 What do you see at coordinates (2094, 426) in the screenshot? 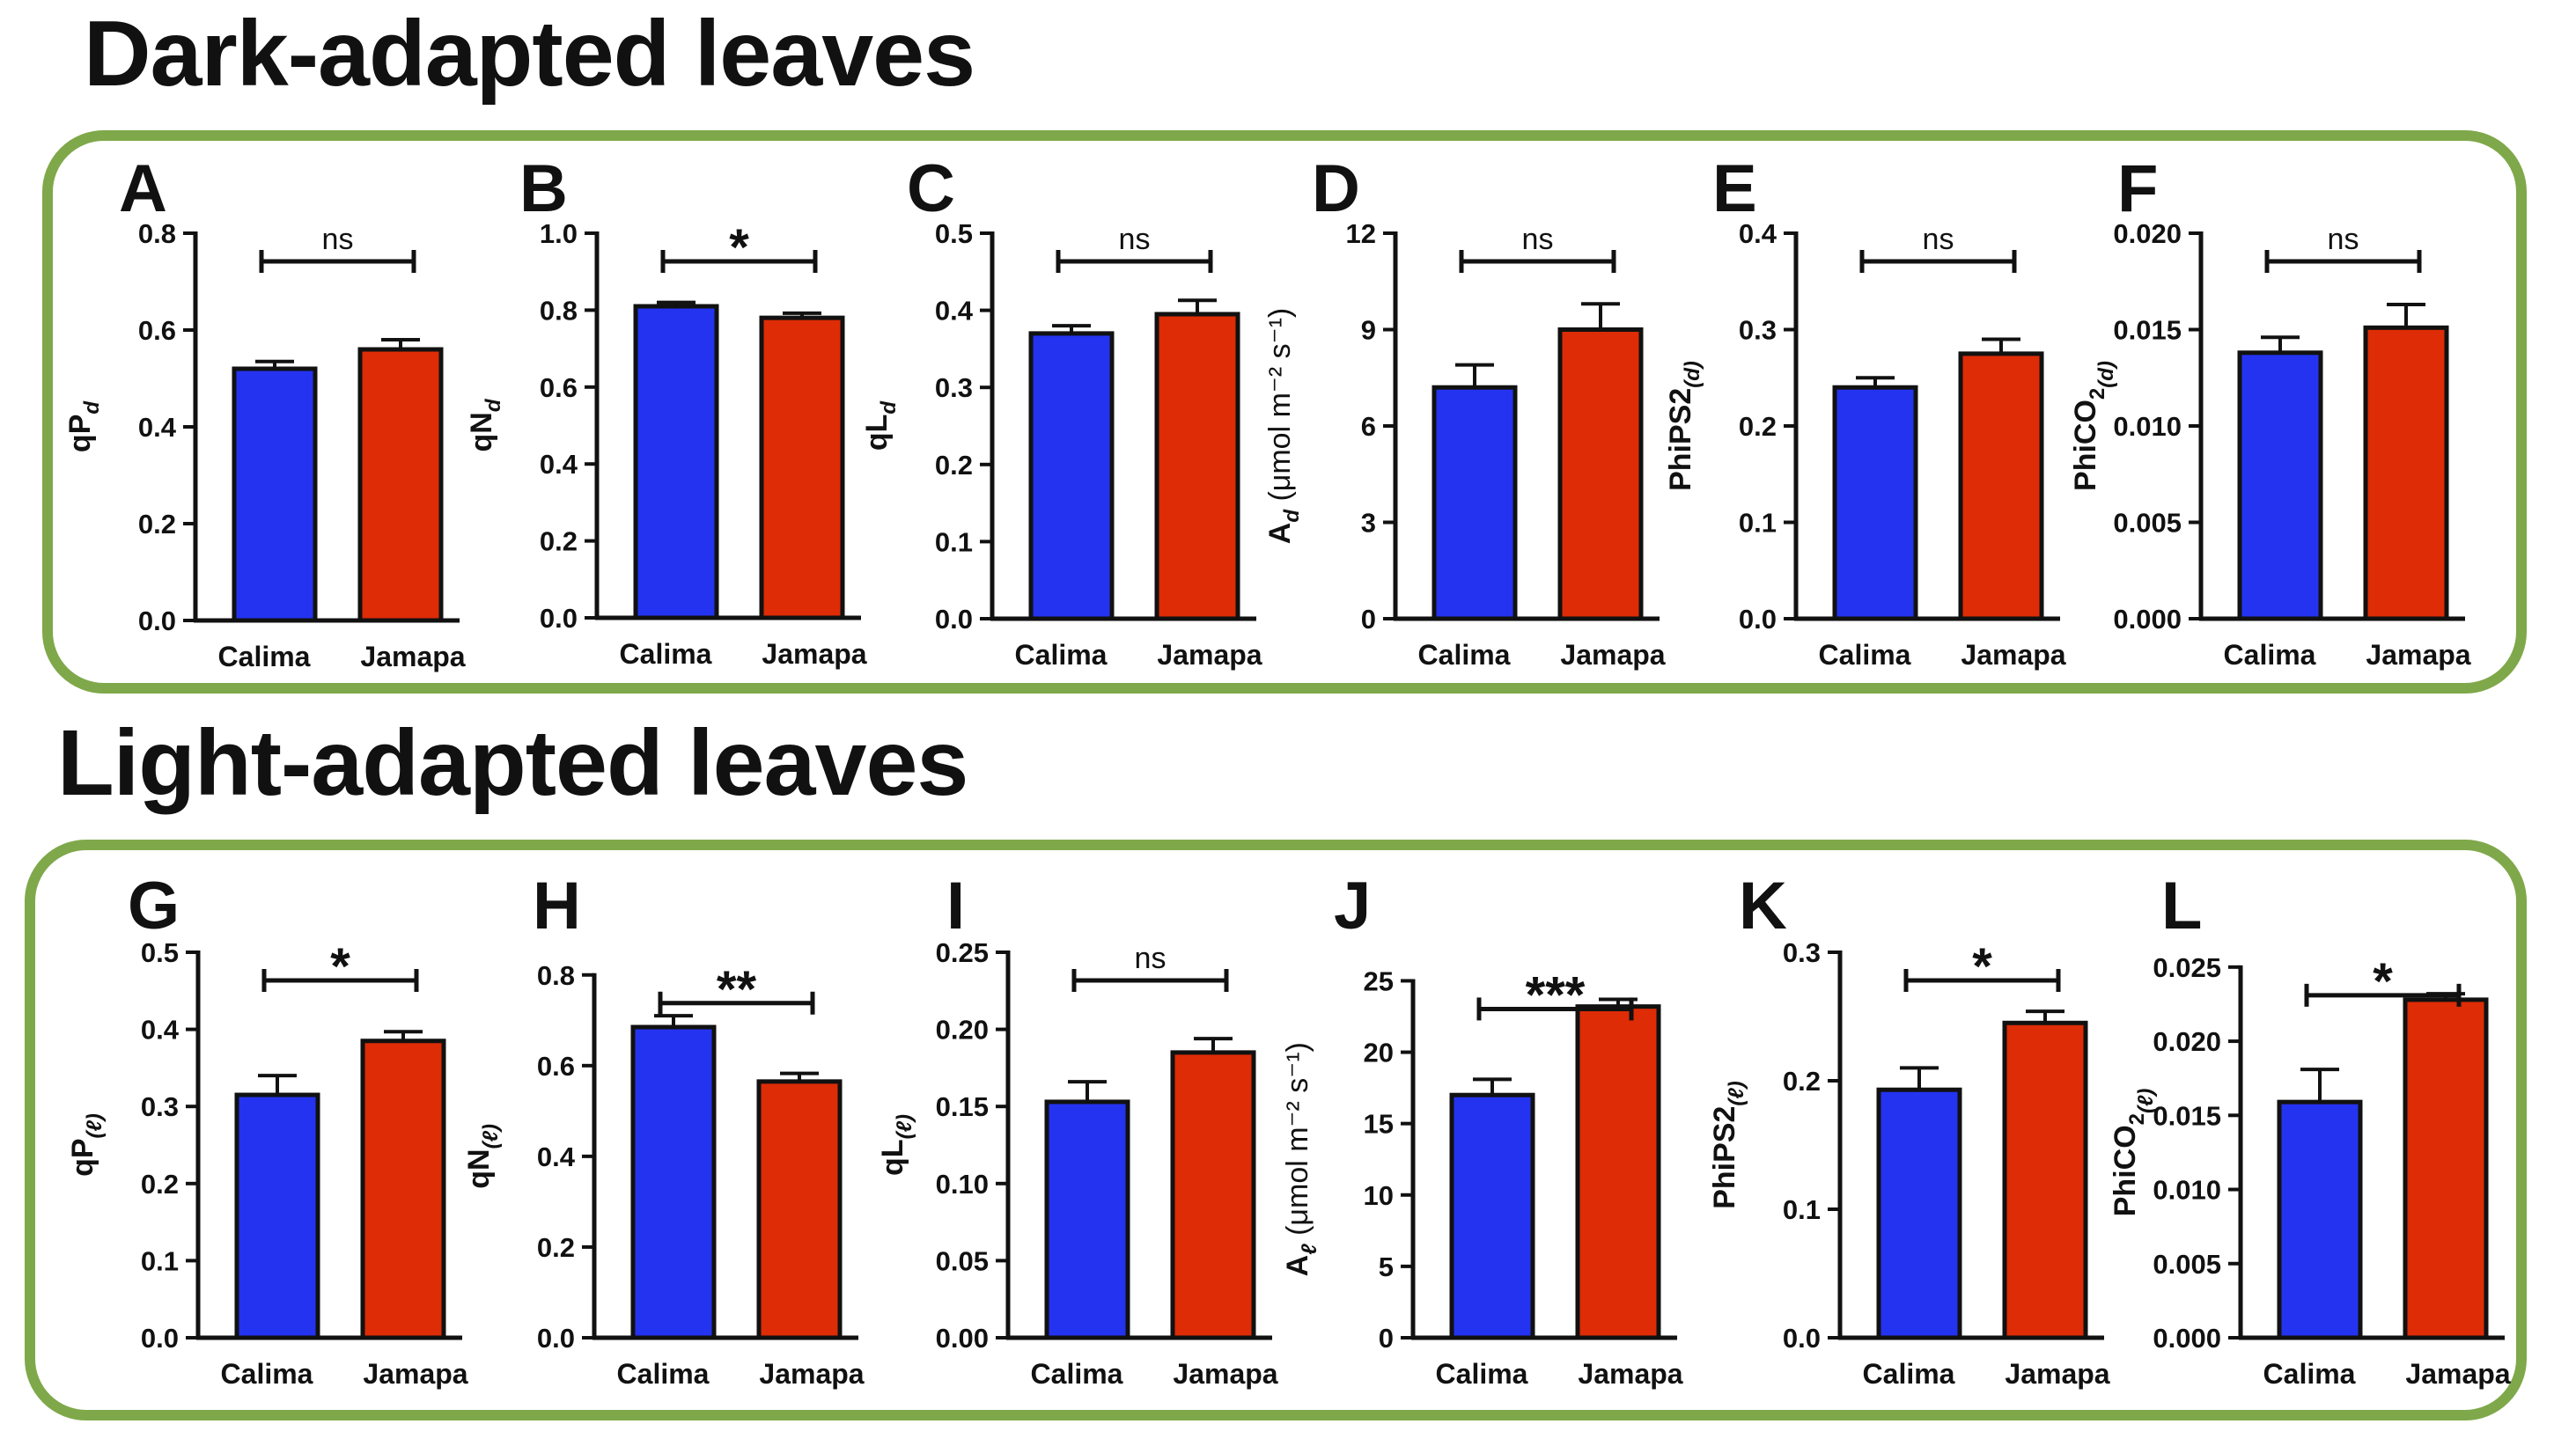
I see `y-axis-title: PhiCO2(d)` at bounding box center [2094, 426].